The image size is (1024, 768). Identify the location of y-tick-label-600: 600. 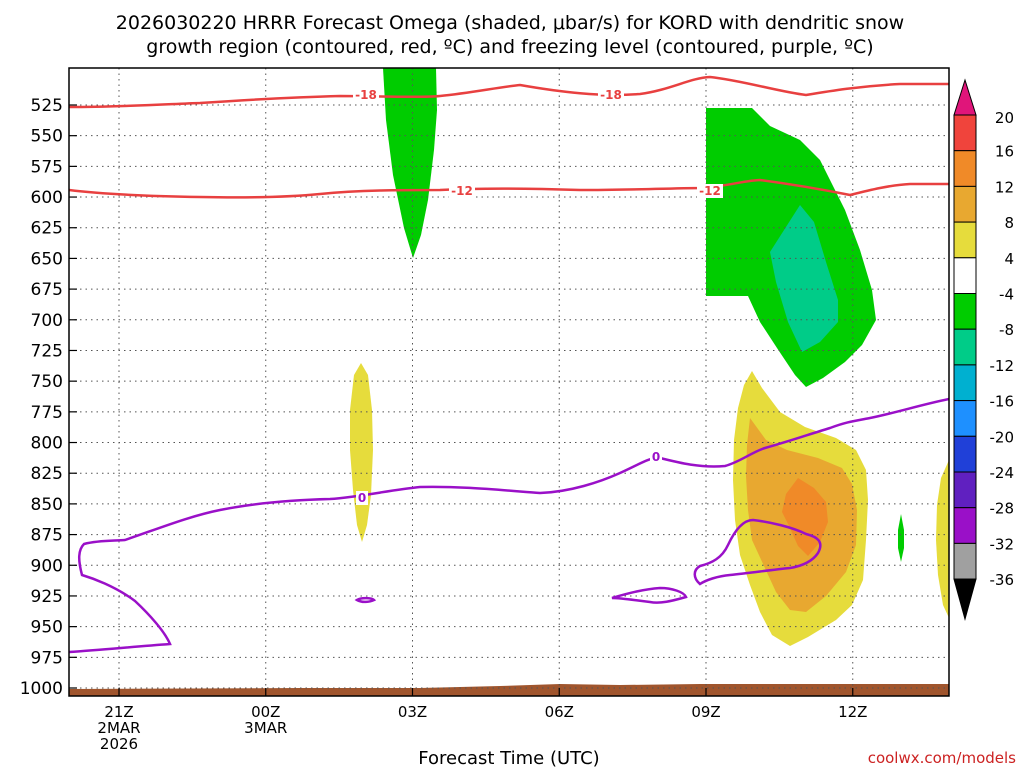
(47, 198).